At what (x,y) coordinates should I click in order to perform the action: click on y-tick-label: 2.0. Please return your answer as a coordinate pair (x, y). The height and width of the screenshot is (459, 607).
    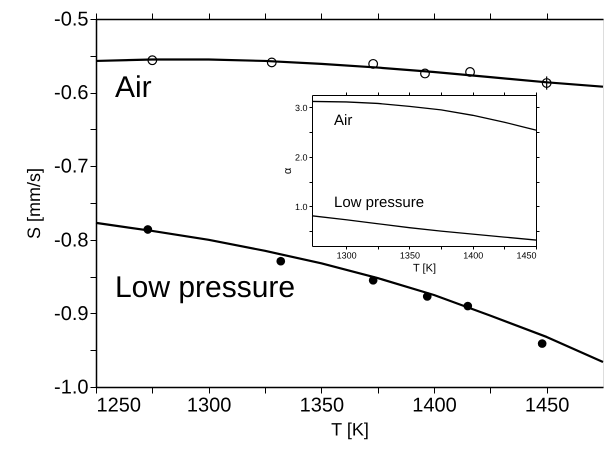
    Looking at the image, I should click on (301, 157).